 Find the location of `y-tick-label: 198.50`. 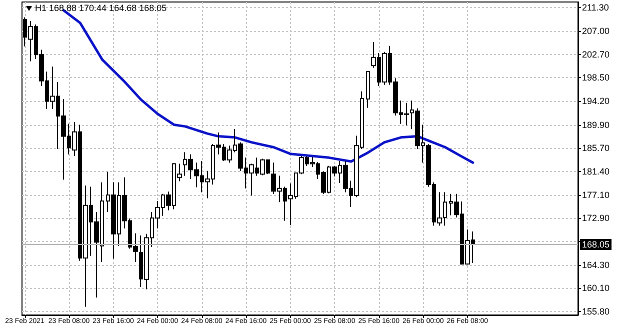

y-tick-label: 198.50 is located at coordinates (596, 77).